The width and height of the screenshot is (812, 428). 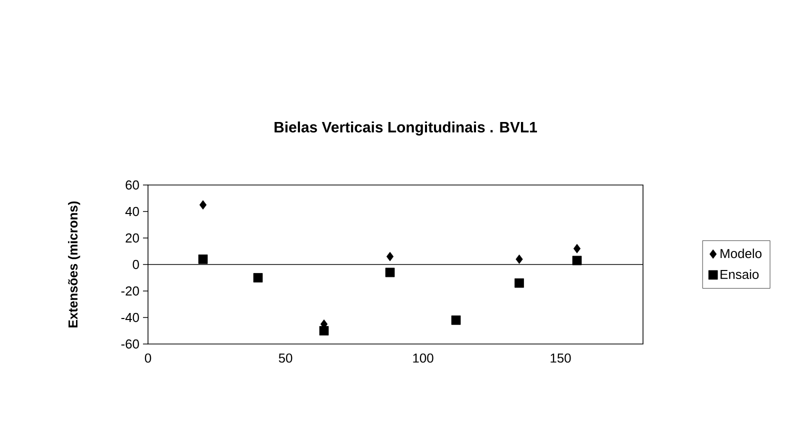 What do you see at coordinates (560, 358) in the screenshot?
I see `x-tick-label: 150` at bounding box center [560, 358].